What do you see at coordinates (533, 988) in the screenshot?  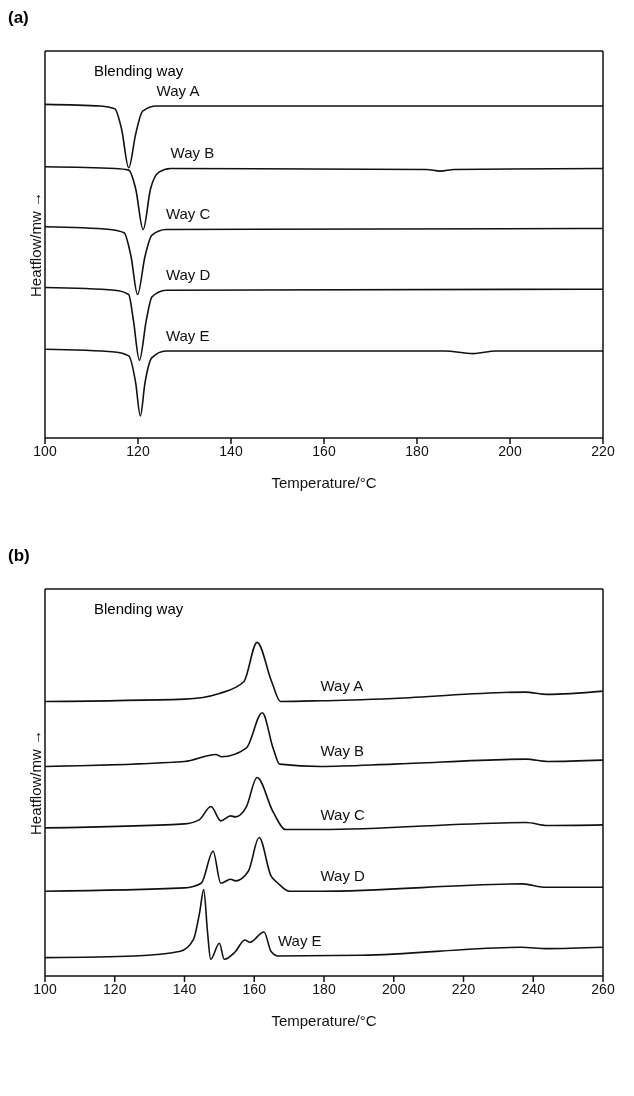 I see `x-tick-label: 240` at bounding box center [533, 988].